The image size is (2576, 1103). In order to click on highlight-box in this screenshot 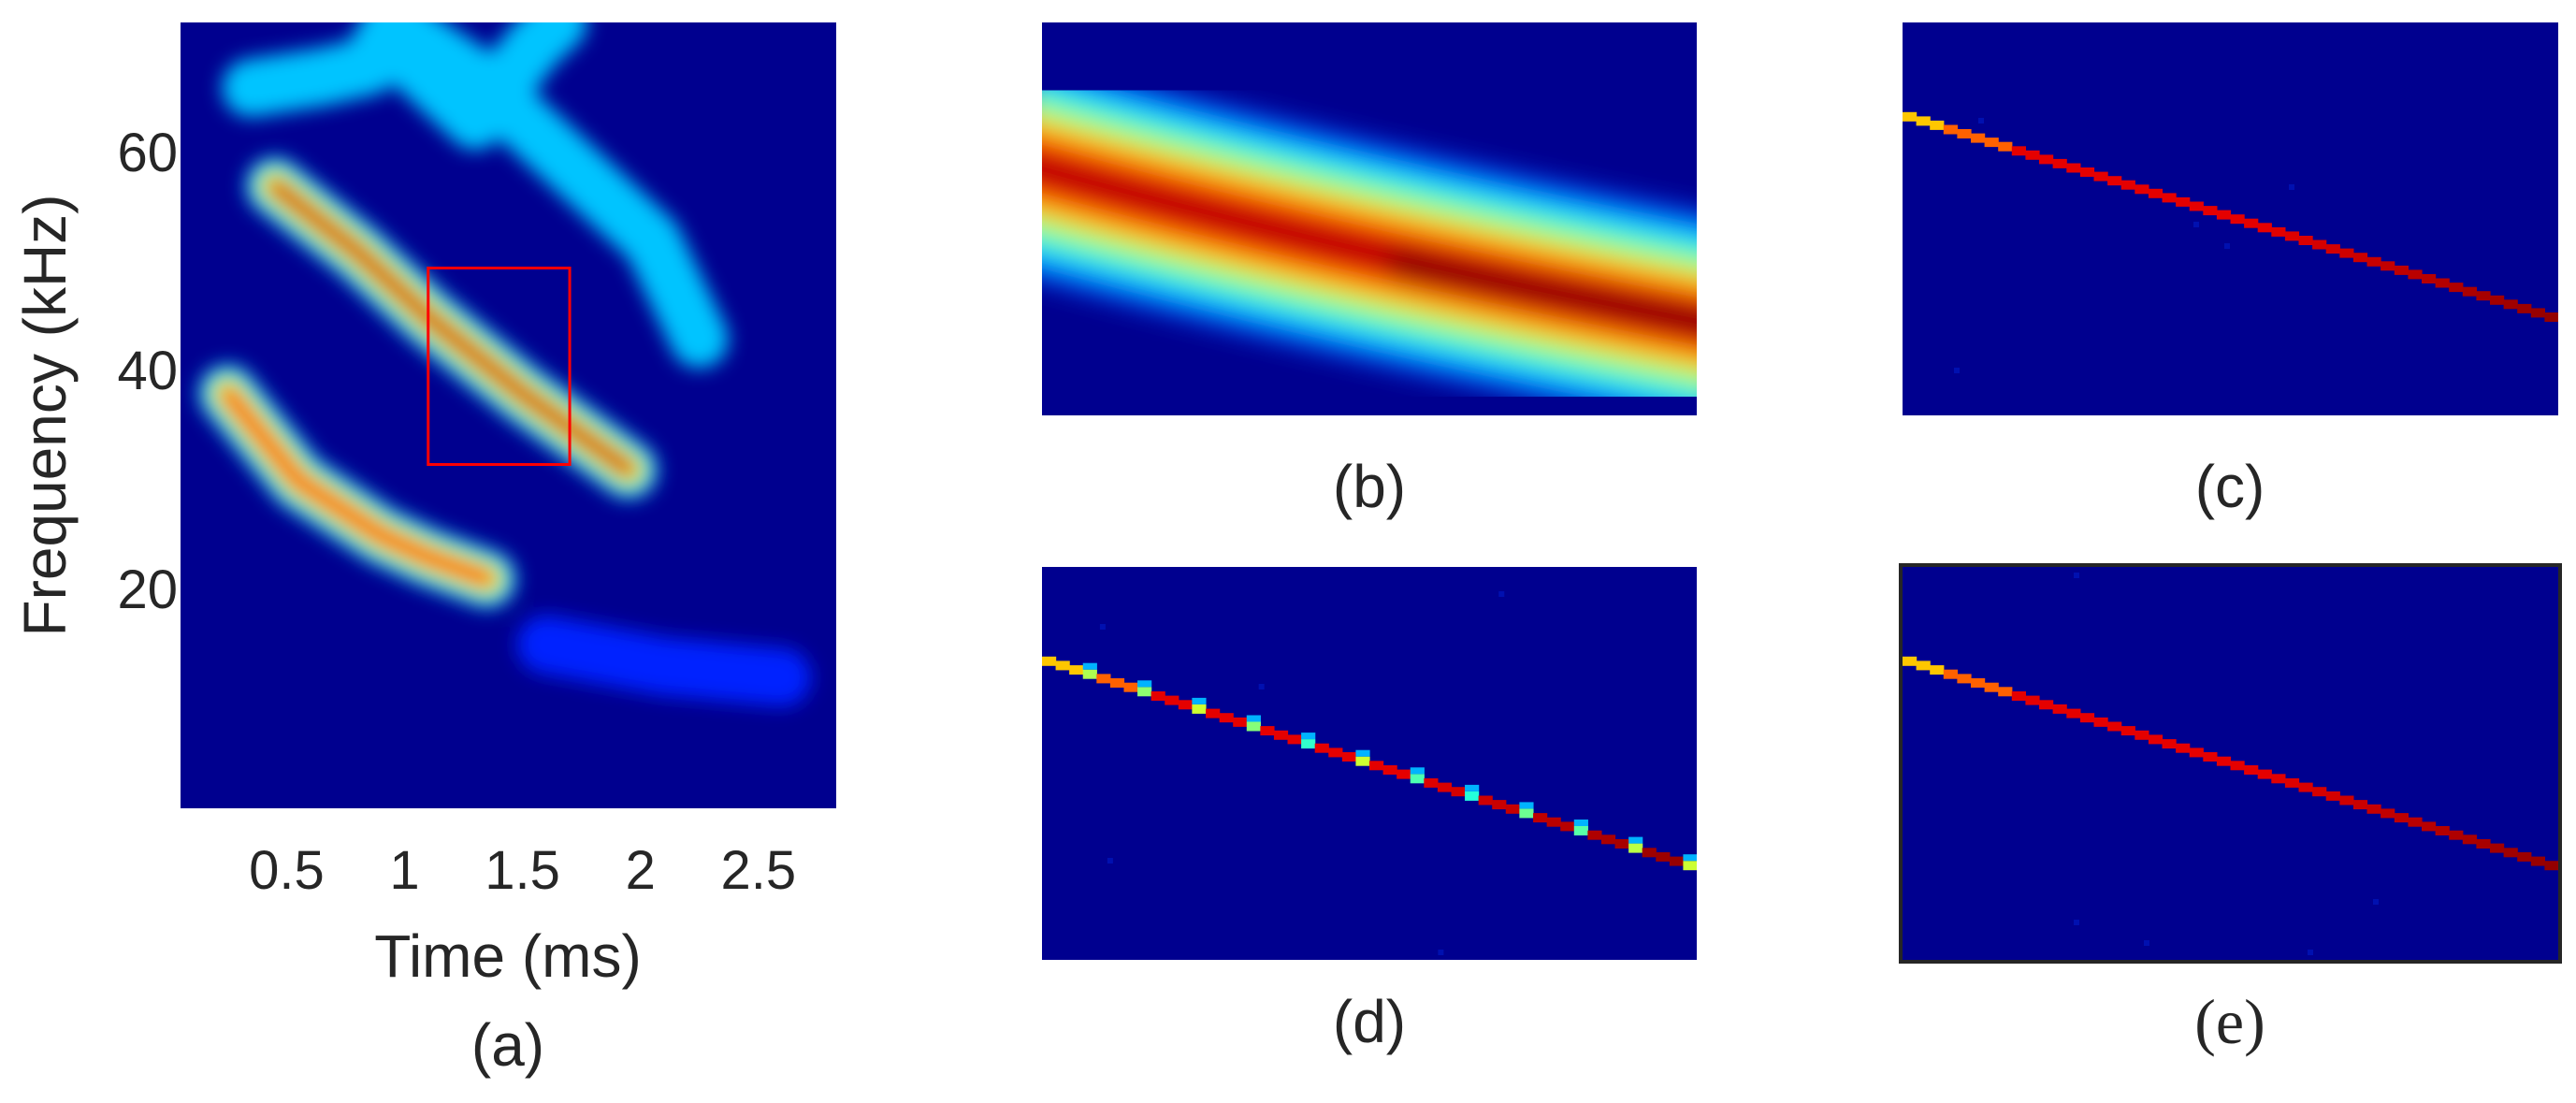, I will do `click(500, 366)`.